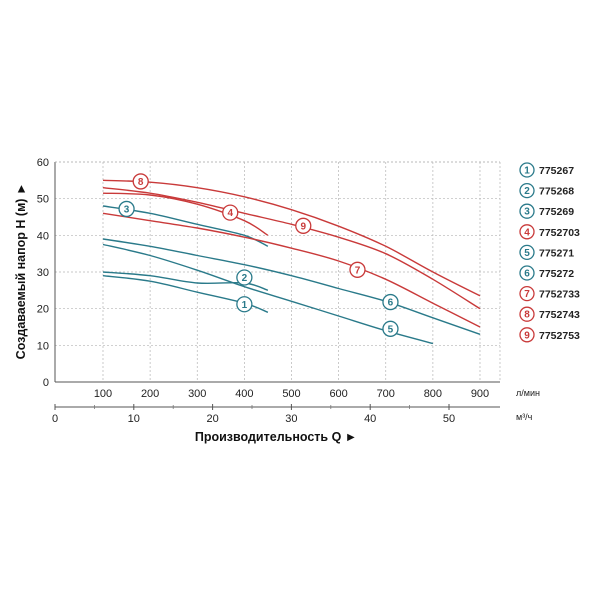 The image size is (600, 600). What do you see at coordinates (524, 417) in the screenshot?
I see `x-unit-secondary: м³/ч` at bounding box center [524, 417].